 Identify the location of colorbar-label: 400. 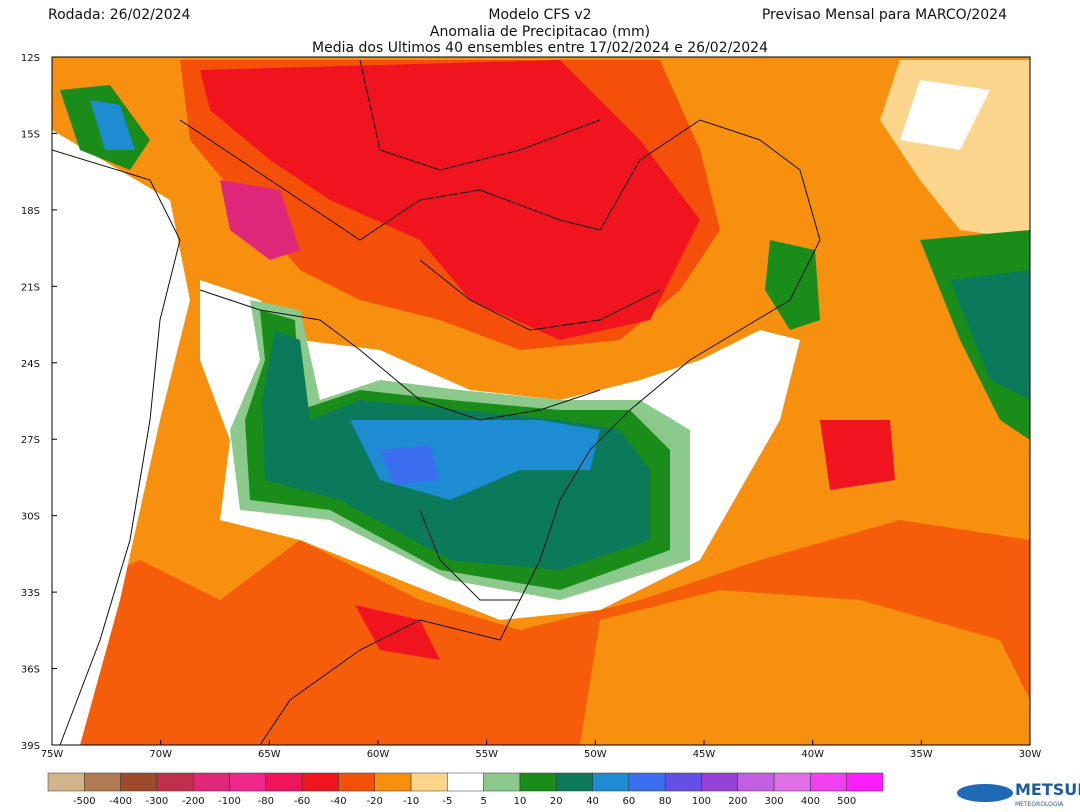
(810, 801).